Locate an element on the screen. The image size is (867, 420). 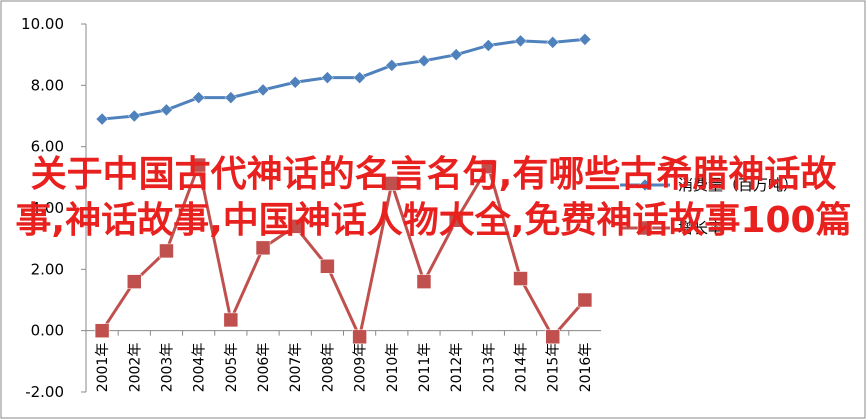
x-tick-label: 2004年 is located at coordinates (200, 368).